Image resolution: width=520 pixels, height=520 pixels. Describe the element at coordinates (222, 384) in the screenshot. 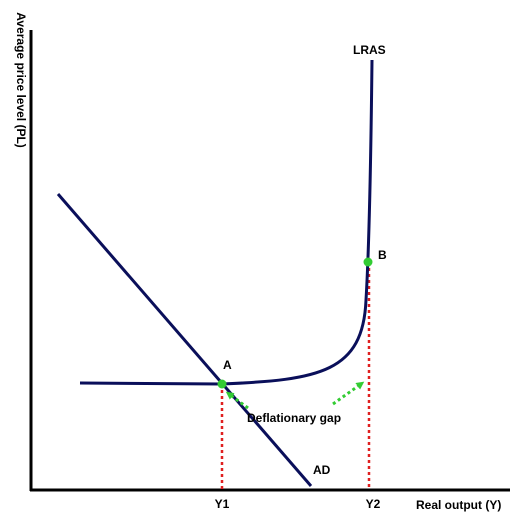

I see `point-a-marker` at that location.